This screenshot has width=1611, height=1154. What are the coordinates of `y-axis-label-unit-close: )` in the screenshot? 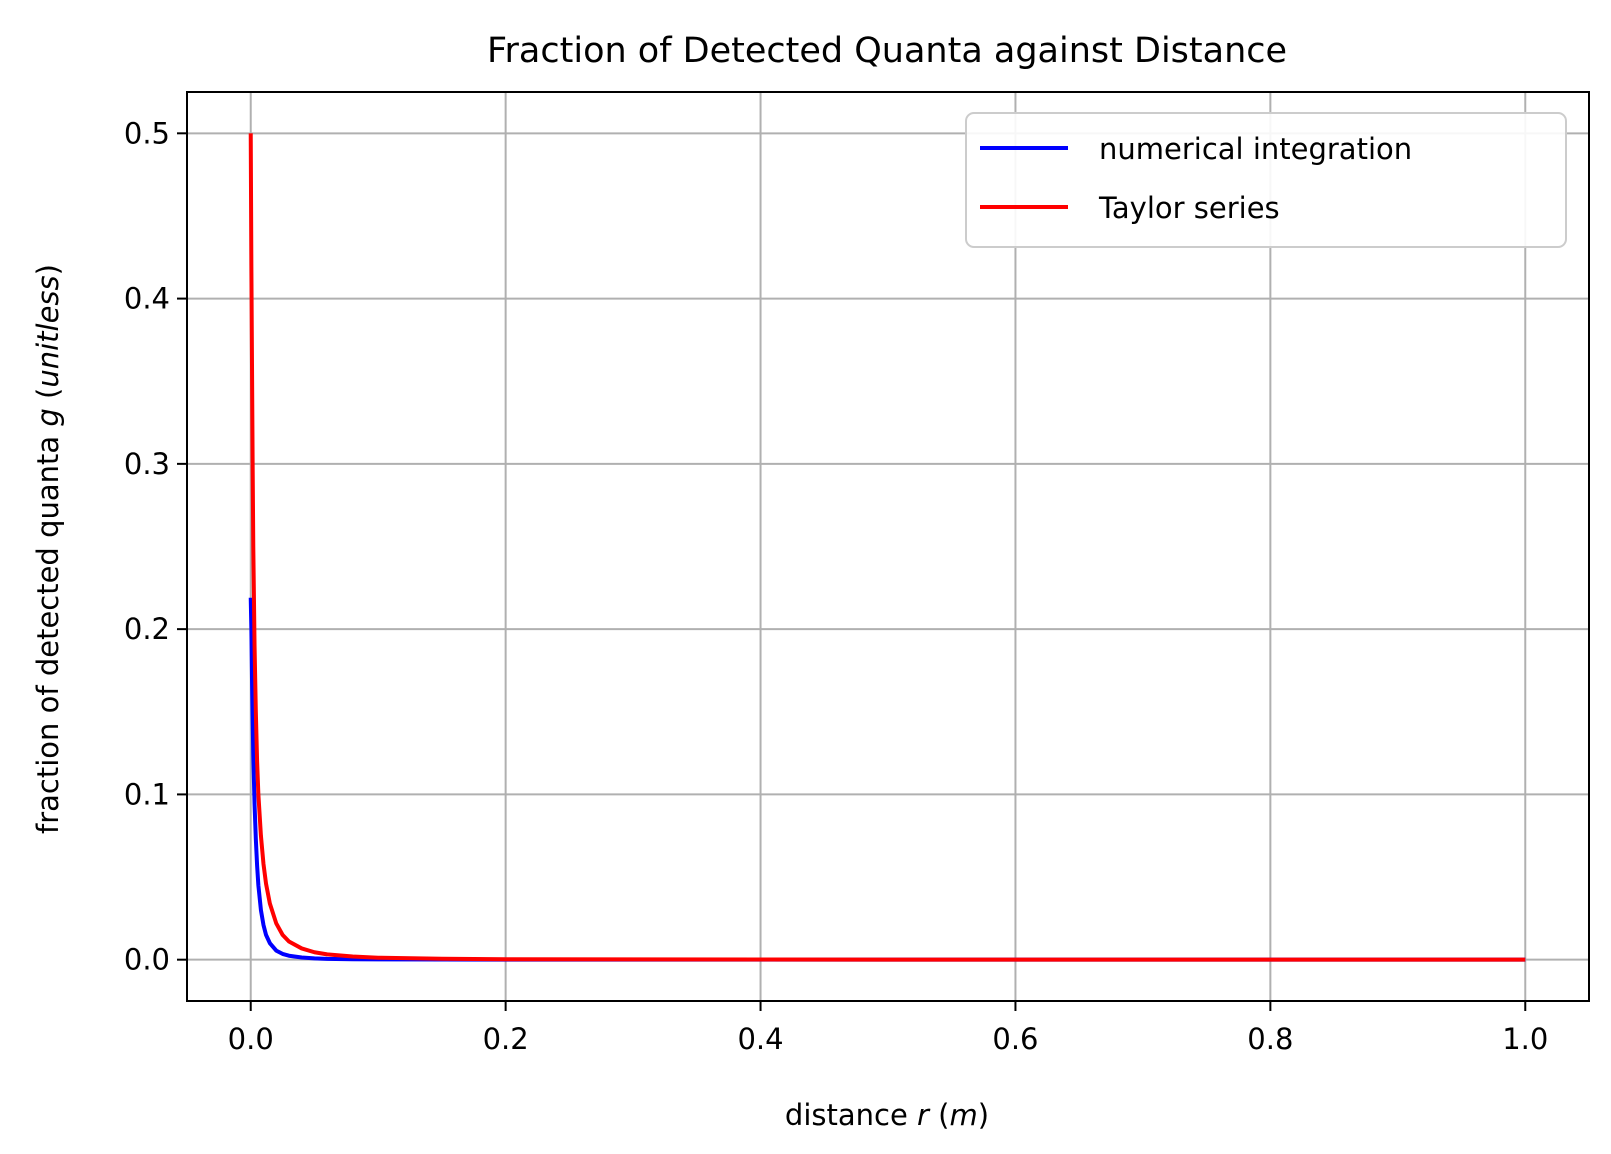 It's located at (48, 269).